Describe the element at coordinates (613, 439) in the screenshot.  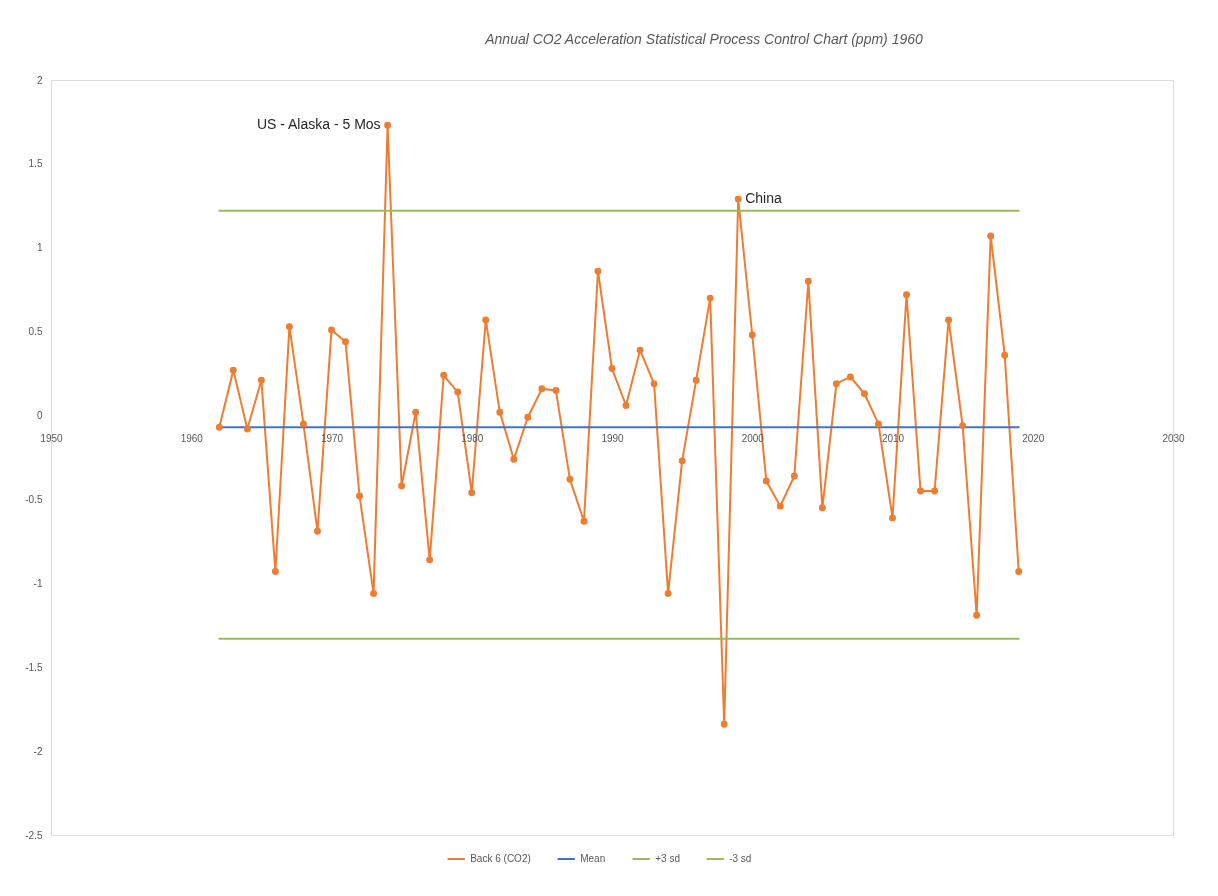
I see `x-tick-label: 1990` at that location.